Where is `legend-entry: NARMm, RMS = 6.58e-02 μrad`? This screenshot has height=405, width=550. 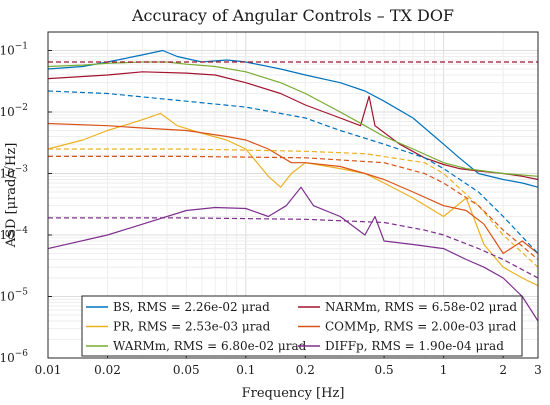
legend-entry: NARMm, RMS = 6.58e-02 μrad is located at coordinates (421, 307).